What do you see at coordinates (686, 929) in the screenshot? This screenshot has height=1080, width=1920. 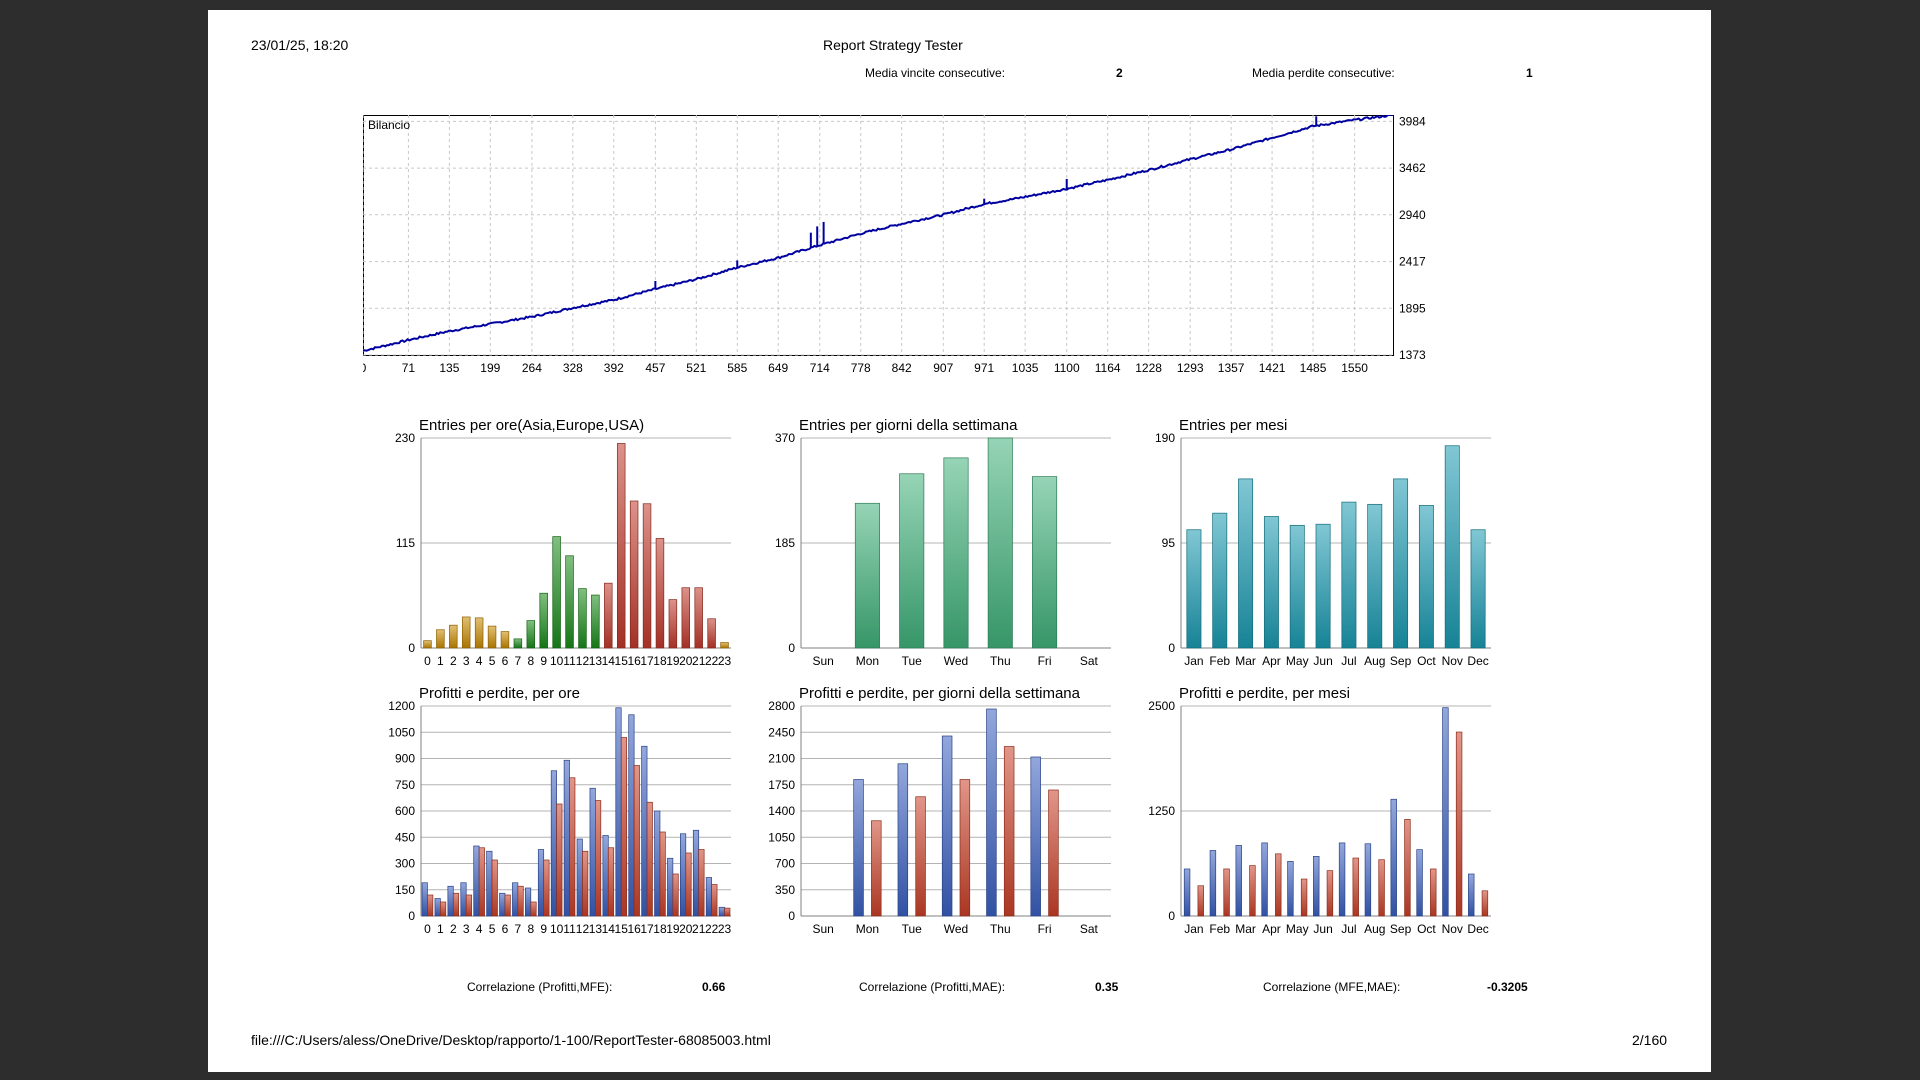 I see `pl-hours-x-tick-label: 20` at bounding box center [686, 929].